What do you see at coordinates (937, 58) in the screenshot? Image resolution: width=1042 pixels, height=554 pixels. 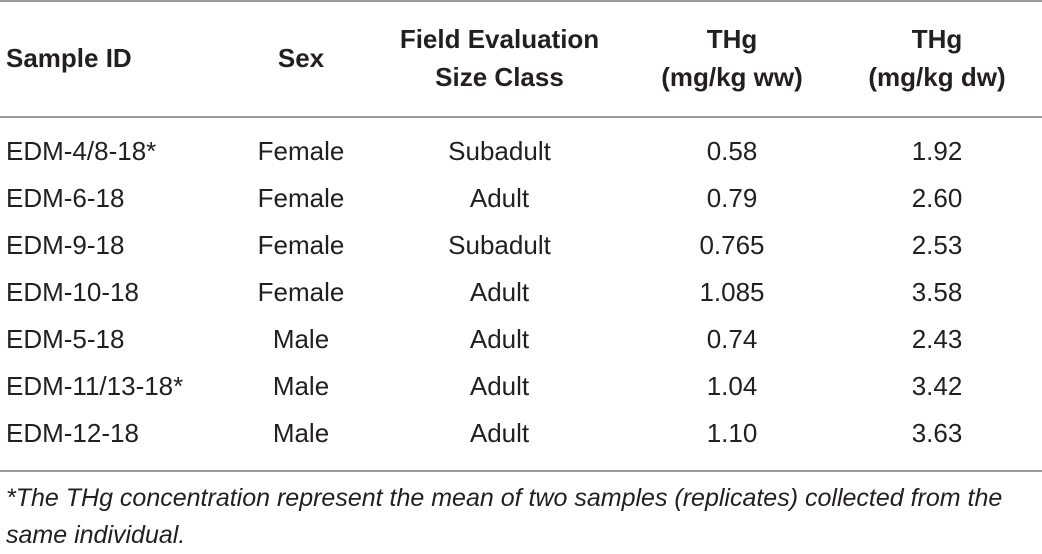 I see `header-thg-dw: THg (mg/kg dw)` at bounding box center [937, 58].